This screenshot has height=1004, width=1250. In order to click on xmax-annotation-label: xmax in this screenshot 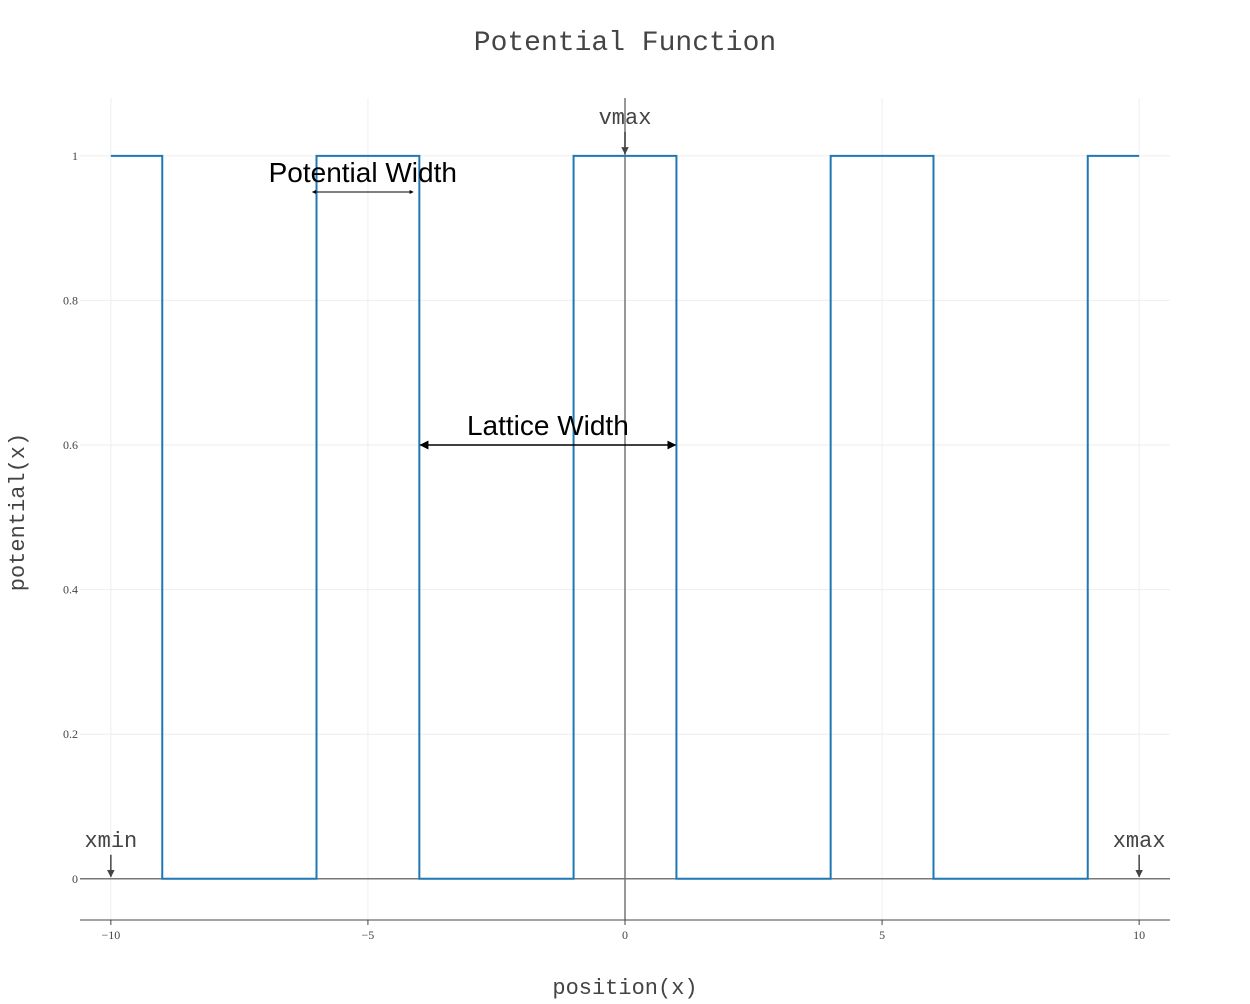, I will do `click(1139, 841)`.